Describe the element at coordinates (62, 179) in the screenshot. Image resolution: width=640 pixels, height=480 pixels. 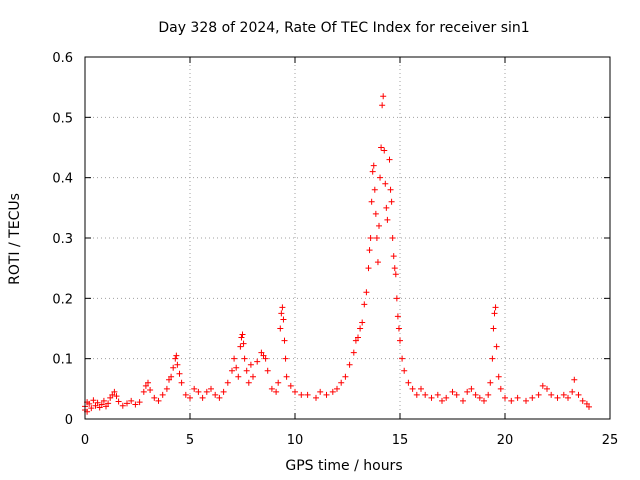
I see `y-tick-label: 0.4` at that location.